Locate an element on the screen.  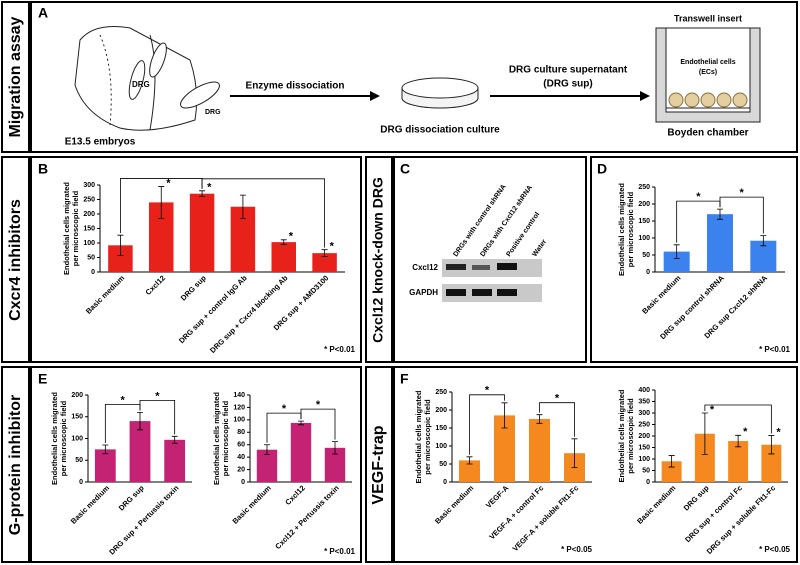
row-label: Cxcr4 inhibitors is located at coordinates (15, 260).